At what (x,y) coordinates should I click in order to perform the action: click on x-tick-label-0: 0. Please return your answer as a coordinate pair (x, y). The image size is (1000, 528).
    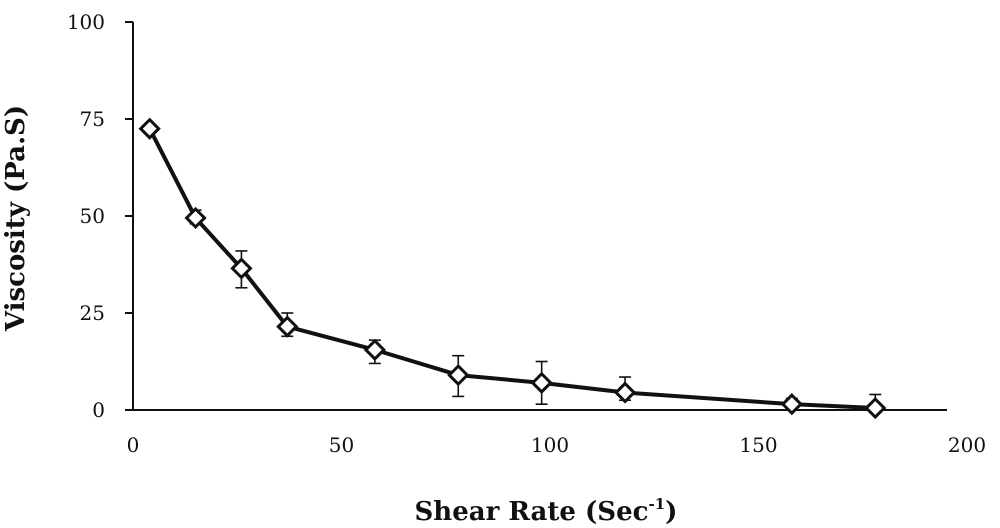
    Looking at the image, I should click on (133, 445).